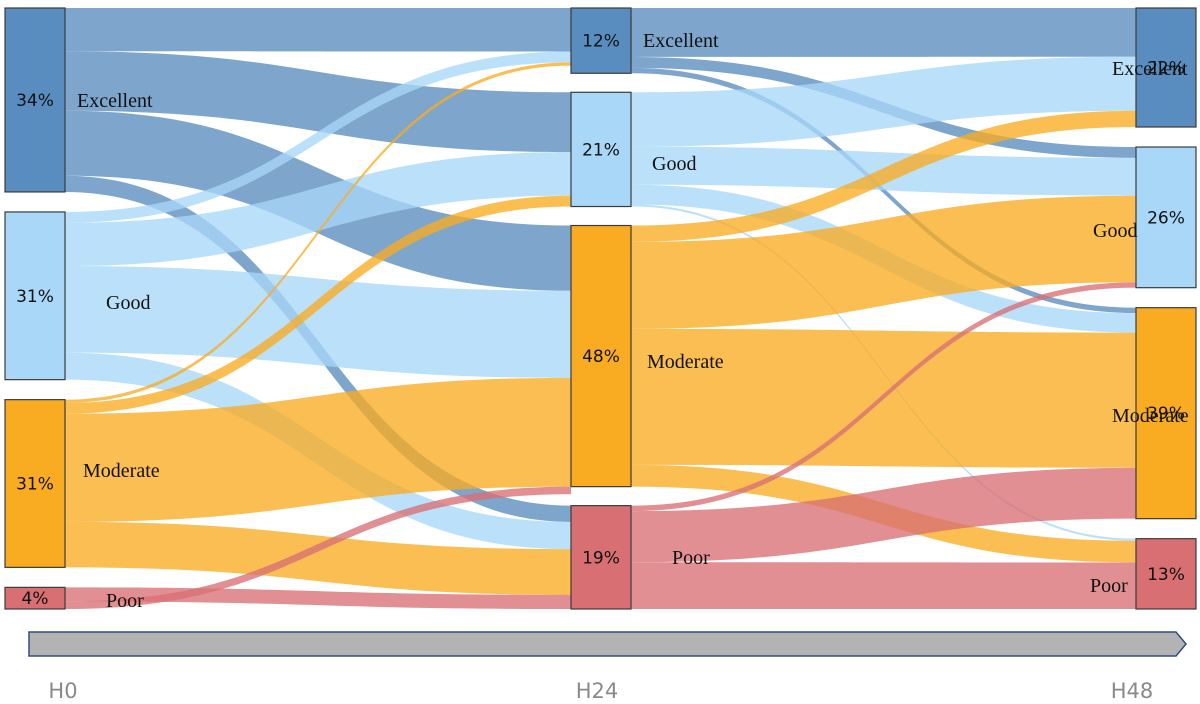  I want to click on node-share-h24-good: 21%, so click(601, 150).